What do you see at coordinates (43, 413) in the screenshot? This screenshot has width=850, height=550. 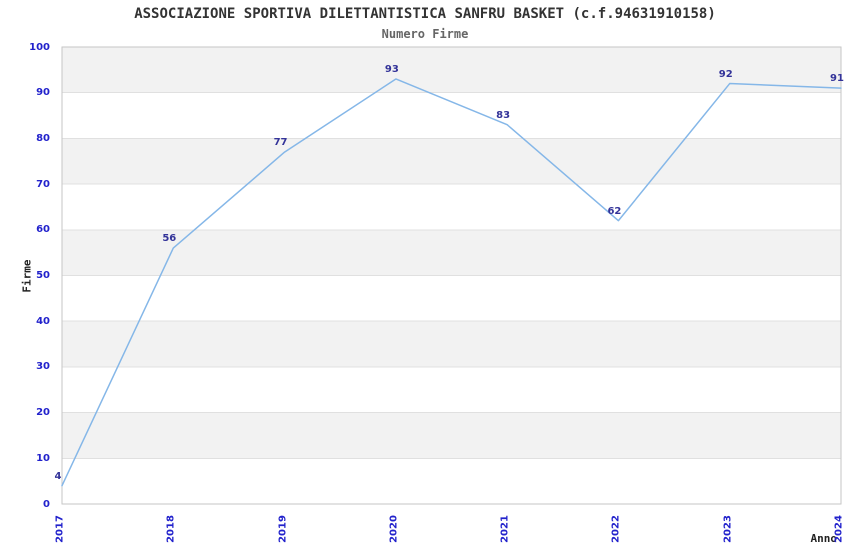 I see `y-tick-label: 20` at bounding box center [43, 413].